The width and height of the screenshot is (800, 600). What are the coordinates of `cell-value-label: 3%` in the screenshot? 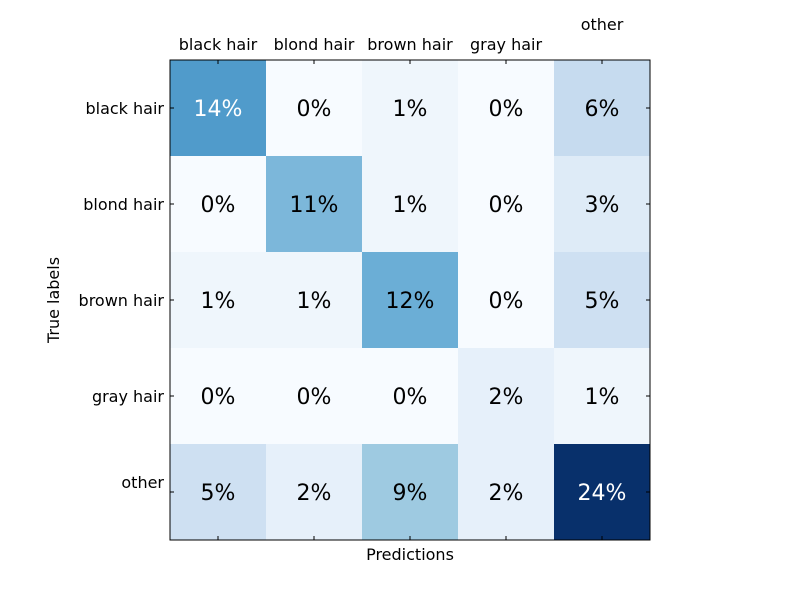 It's located at (602, 205).